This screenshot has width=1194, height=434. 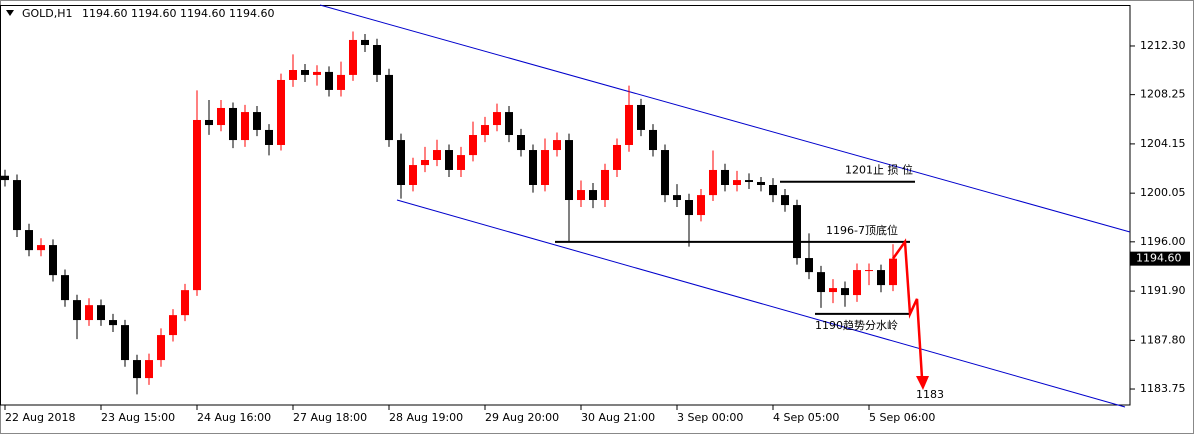 What do you see at coordinates (856, 325) in the screenshot?
I see `level-label: 1190趋势分水岭` at bounding box center [856, 325].